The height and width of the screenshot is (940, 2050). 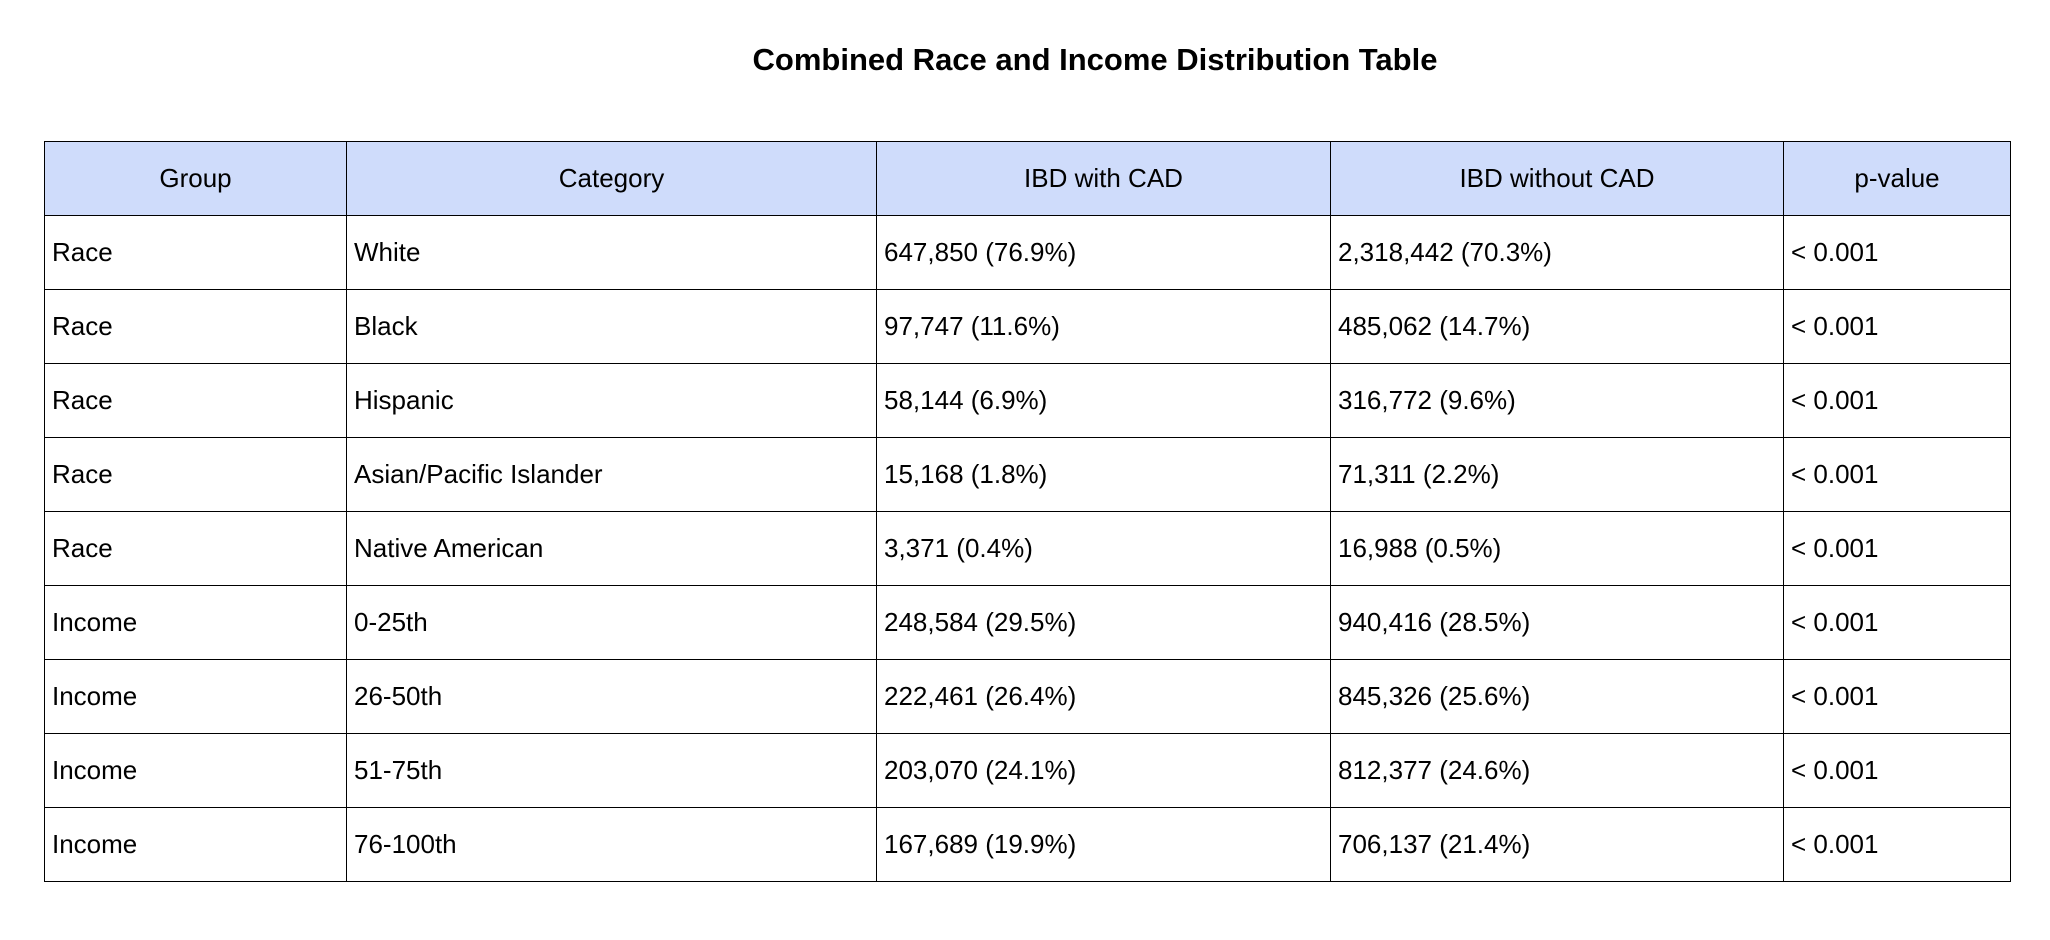 What do you see at coordinates (1103, 770) in the screenshot?
I see `ibd-with-cad-cell: 203,070 (24.1%)` at bounding box center [1103, 770].